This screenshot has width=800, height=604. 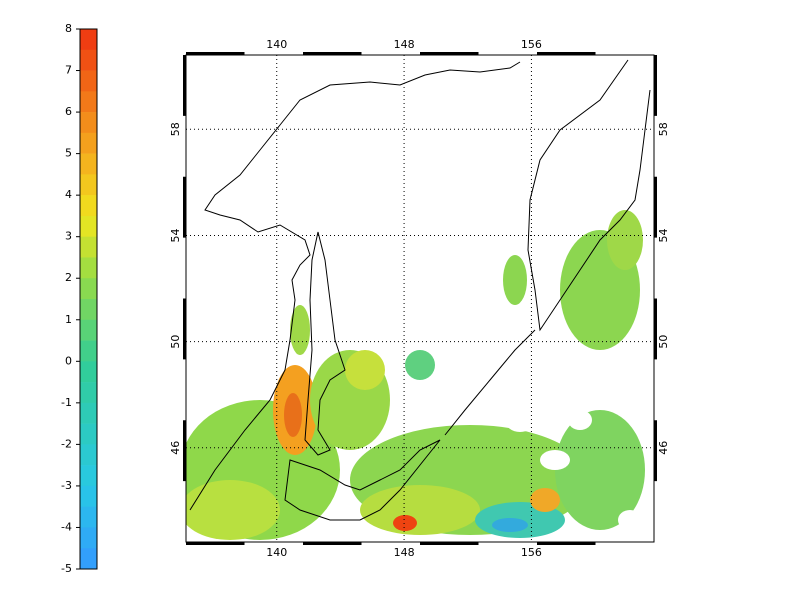 I want to click on colorbar-frame, so click(x=88, y=299).